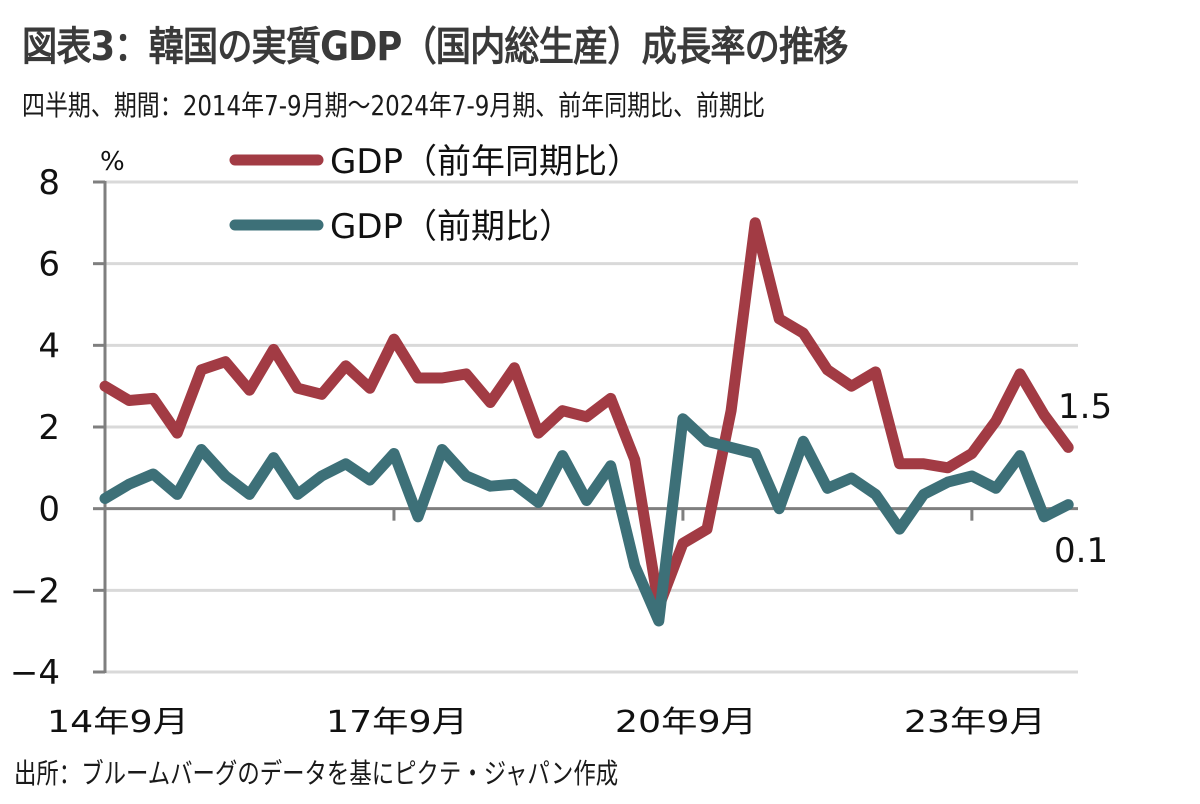 This screenshot has width=1200, height=804. Describe the element at coordinates (49, 183) in the screenshot. I see `y-tick-label: 8` at that location.